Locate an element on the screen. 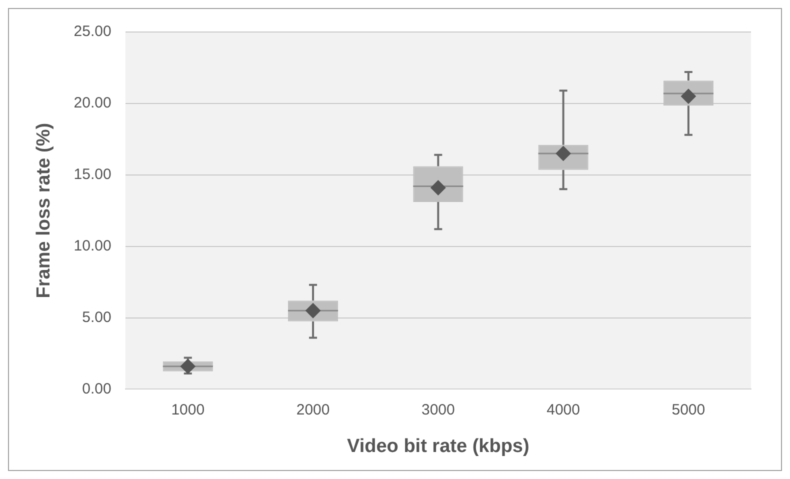 The image size is (790, 479). y-tick-label: 25.00 is located at coordinates (93, 31).